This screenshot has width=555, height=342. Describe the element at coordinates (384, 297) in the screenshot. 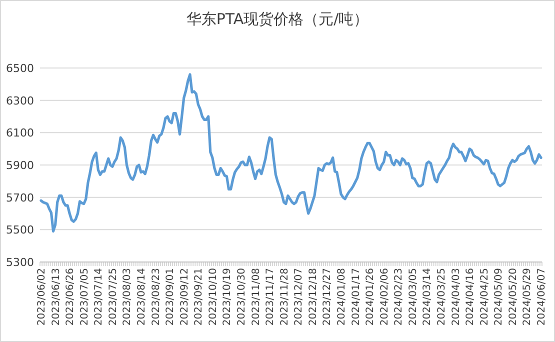

I see `x-tick-label: 2024/02/06` at that location.